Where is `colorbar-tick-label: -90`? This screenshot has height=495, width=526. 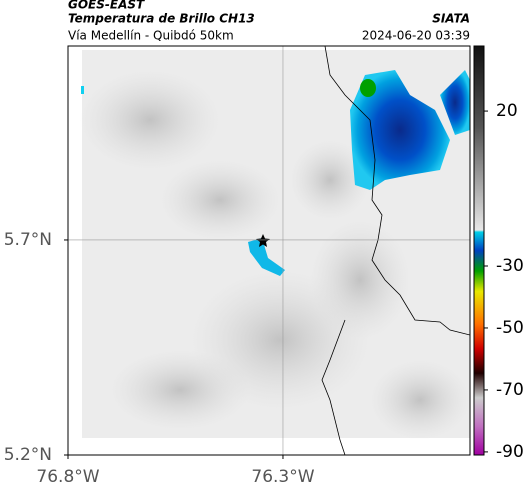
colorbar-tick-label: -90 is located at coordinates (510, 452).